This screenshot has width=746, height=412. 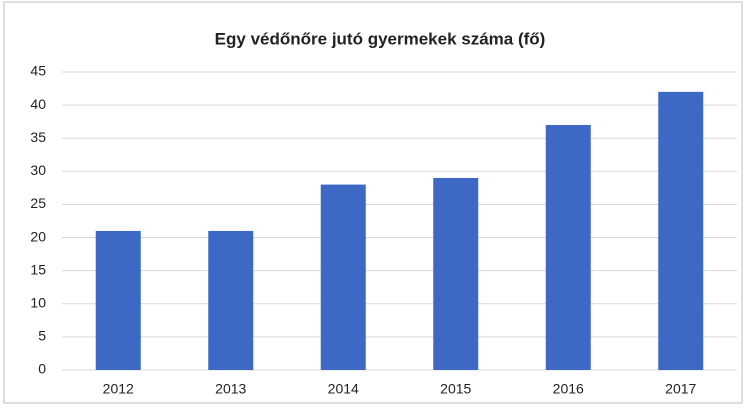 I want to click on x-tick-label: 2014, so click(x=343, y=389).